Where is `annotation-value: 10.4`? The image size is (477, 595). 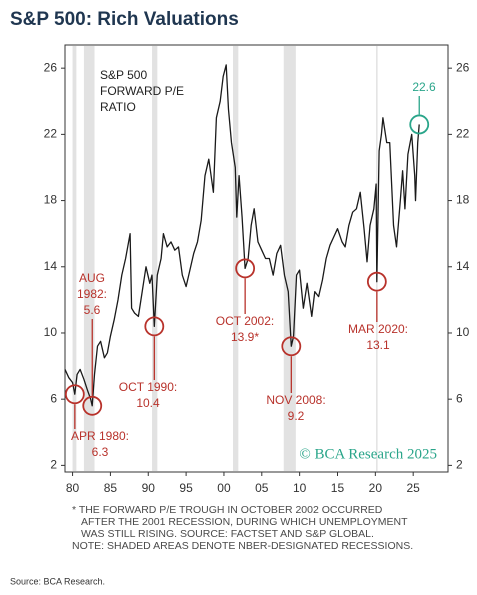 annotation-value: 10.4 is located at coordinates (148, 403).